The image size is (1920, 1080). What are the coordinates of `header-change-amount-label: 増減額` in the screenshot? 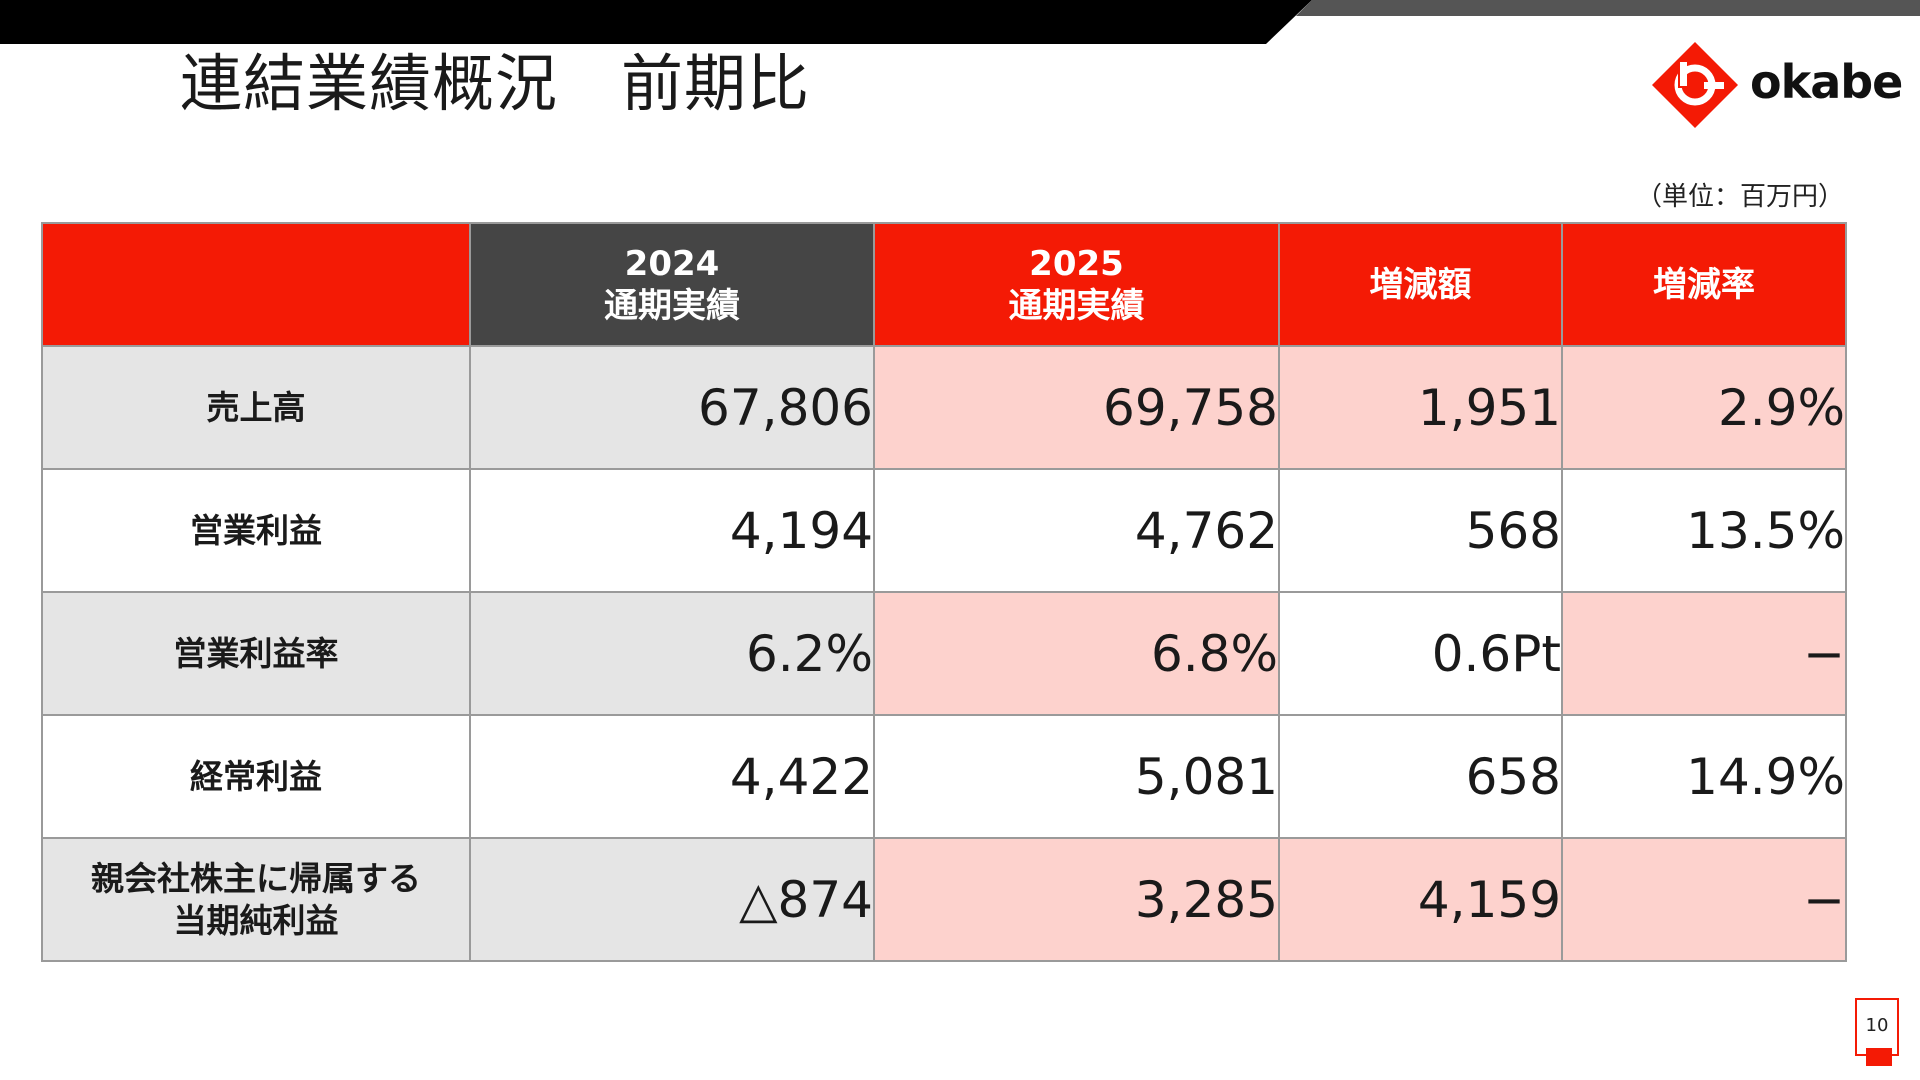 It's located at (1420, 284).